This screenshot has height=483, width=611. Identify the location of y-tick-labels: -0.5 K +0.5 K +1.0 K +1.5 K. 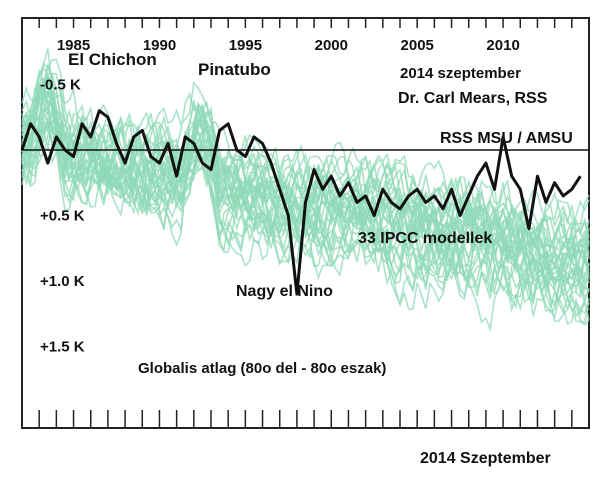
(62, 216).